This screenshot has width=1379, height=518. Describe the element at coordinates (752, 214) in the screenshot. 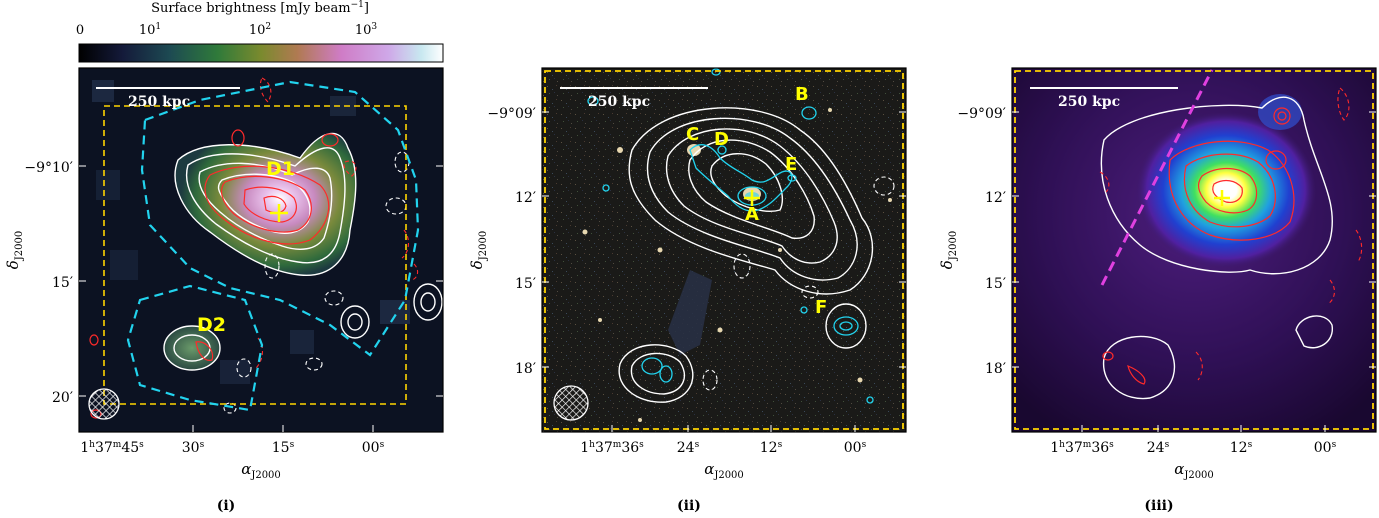

I see `panel-2-label-a: A` at that location.